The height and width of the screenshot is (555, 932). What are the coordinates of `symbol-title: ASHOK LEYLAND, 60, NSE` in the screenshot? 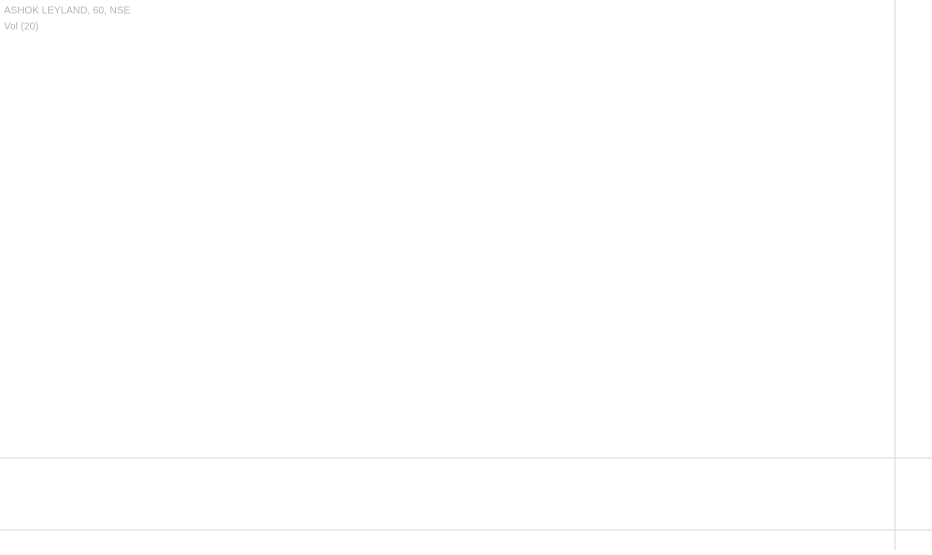 It's located at (67, 11).